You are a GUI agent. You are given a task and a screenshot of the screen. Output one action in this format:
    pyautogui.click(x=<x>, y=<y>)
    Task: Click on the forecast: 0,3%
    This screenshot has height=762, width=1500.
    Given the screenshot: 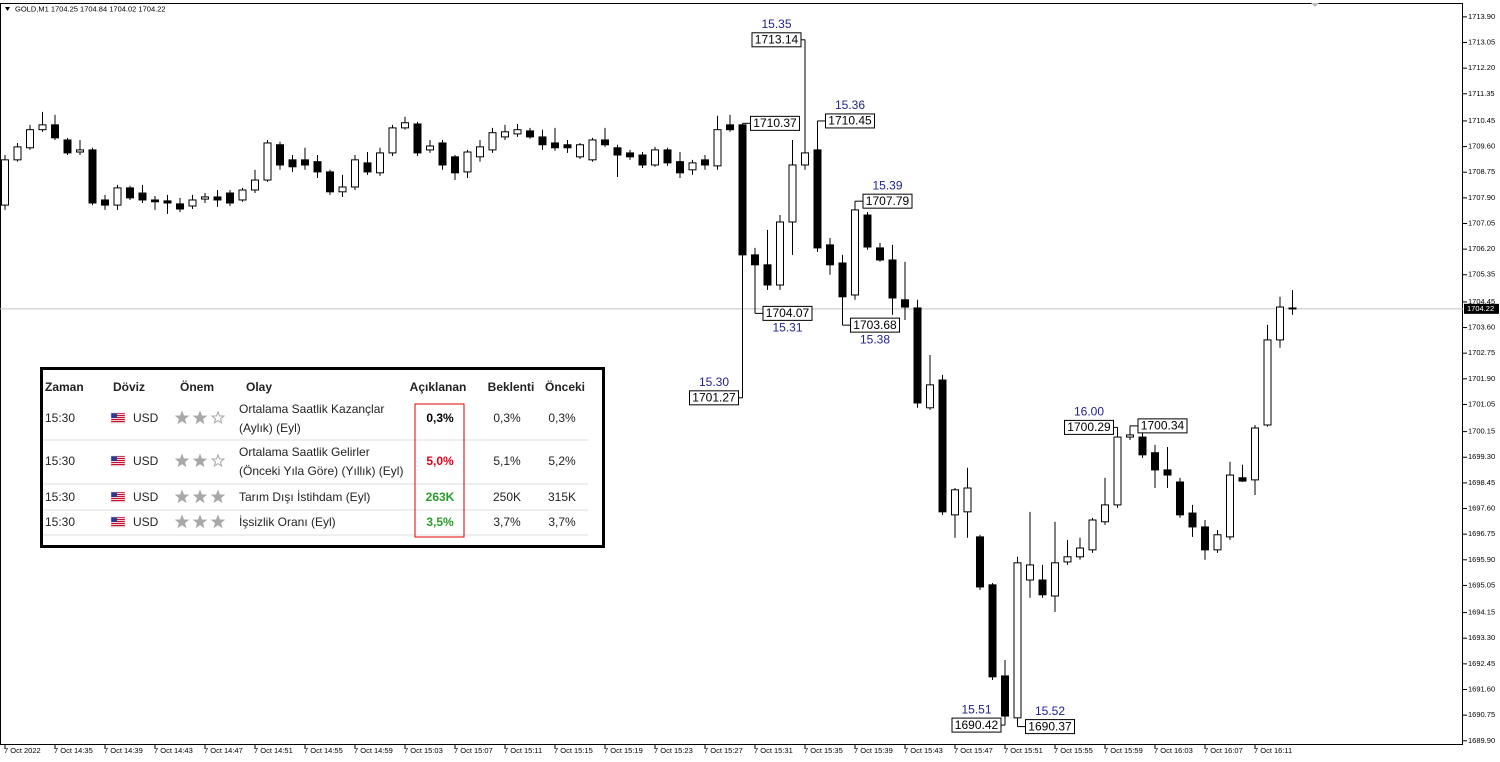 What is the action you would take?
    pyautogui.click(x=507, y=418)
    